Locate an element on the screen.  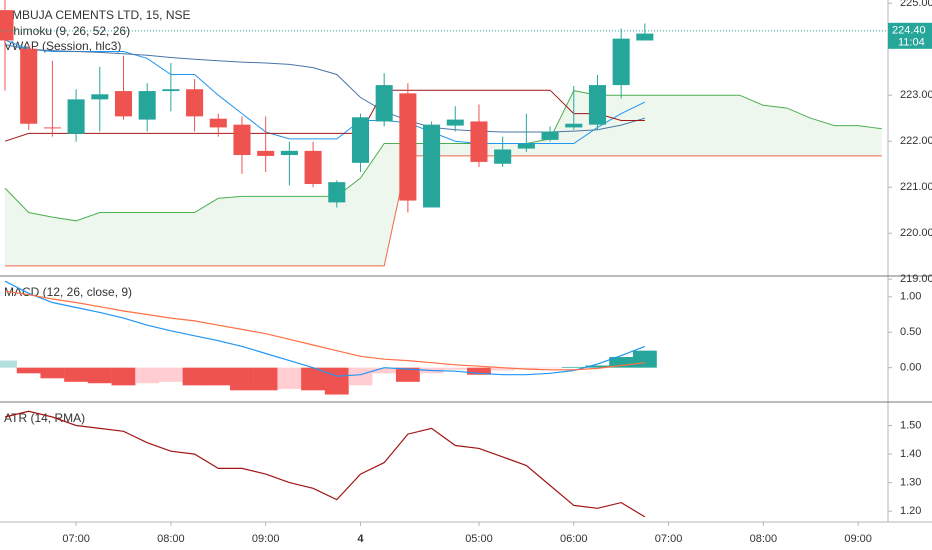
y-tick-label: 0.50 is located at coordinates (910, 332).